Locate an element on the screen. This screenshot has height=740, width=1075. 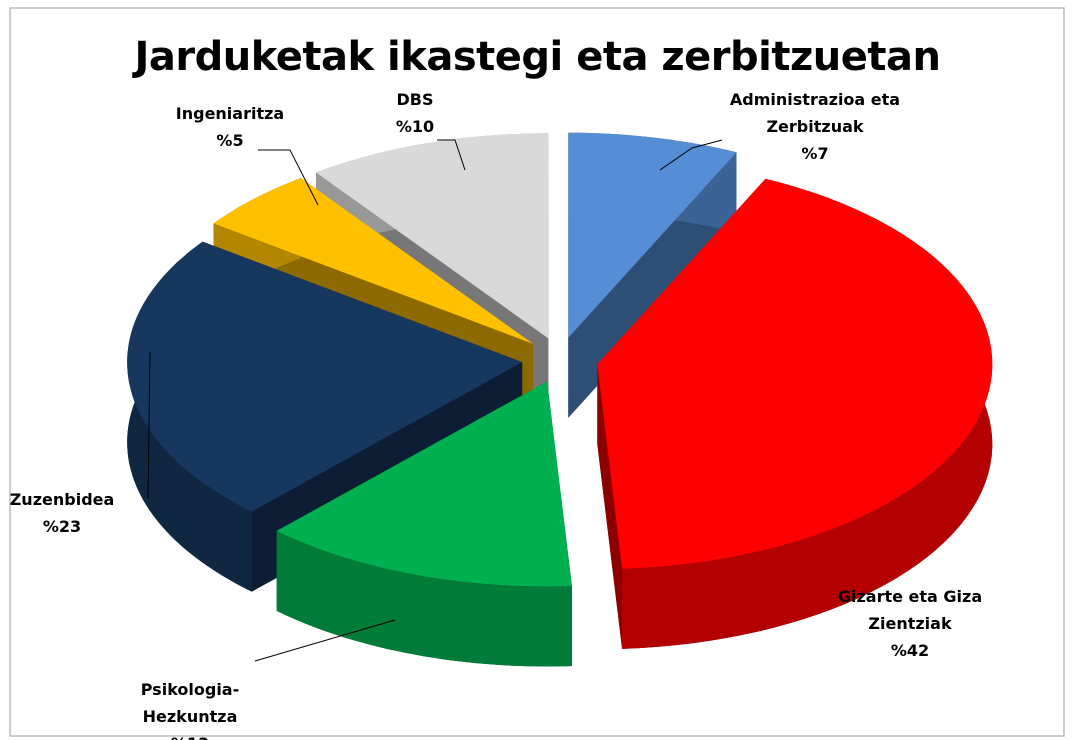
slice-wall is located at coordinates (610, 506).